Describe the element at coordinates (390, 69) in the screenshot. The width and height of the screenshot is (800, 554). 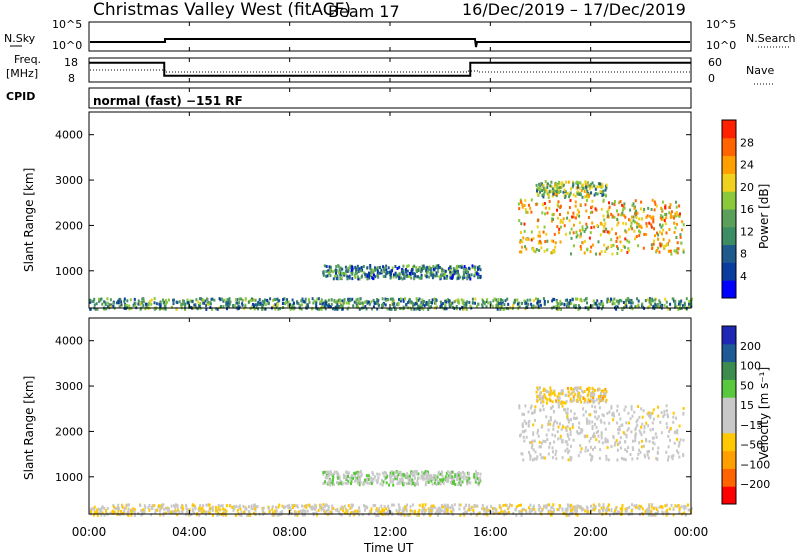
I see `freq-trace` at that location.